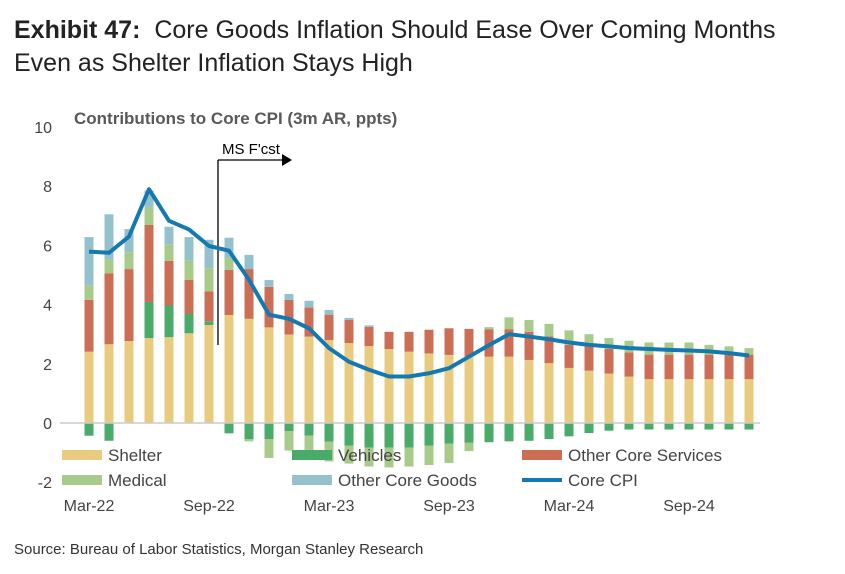  What do you see at coordinates (645, 455) in the screenshot?
I see `legend-label: Other Core Services` at bounding box center [645, 455].